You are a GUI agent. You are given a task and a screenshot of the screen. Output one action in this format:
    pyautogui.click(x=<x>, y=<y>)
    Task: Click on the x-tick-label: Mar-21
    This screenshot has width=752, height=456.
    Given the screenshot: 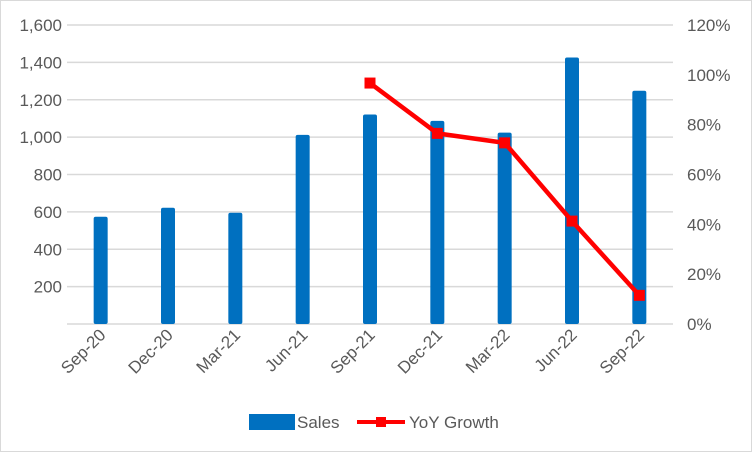 What is the action you would take?
    pyautogui.click(x=219, y=351)
    